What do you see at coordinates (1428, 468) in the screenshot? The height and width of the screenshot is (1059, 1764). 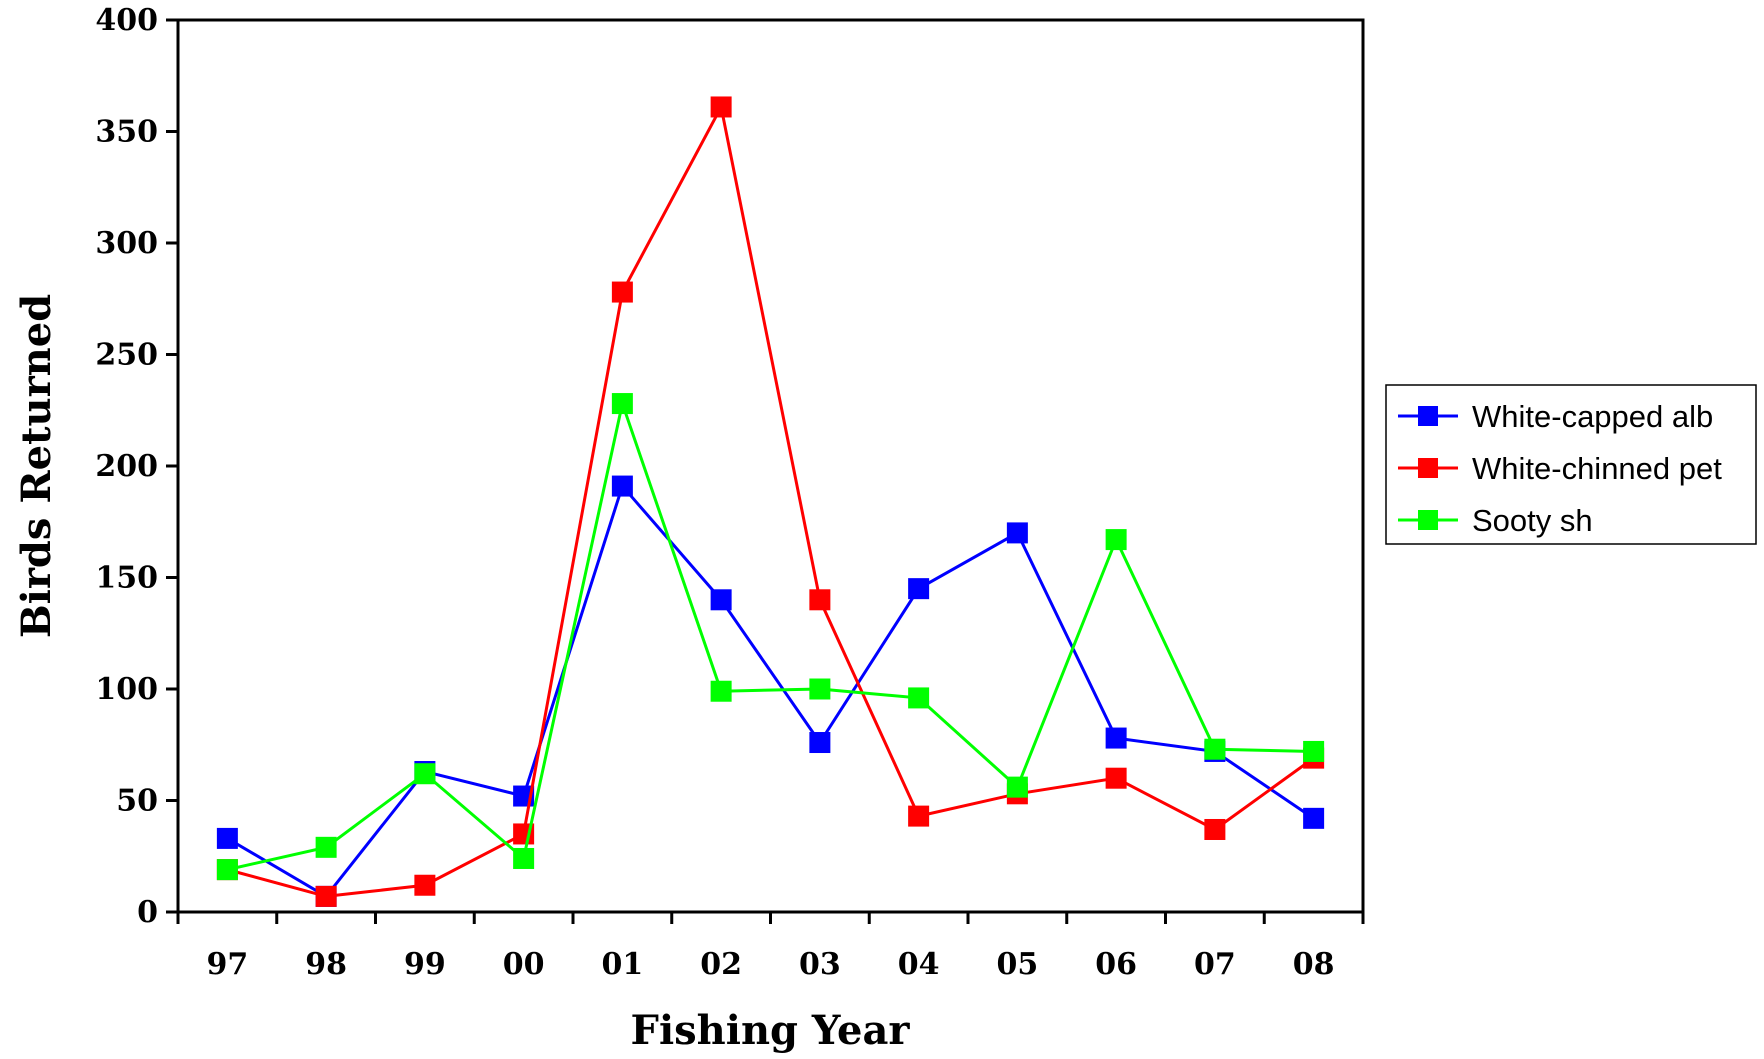 I see `legend-marker-white-chinned-pet` at bounding box center [1428, 468].